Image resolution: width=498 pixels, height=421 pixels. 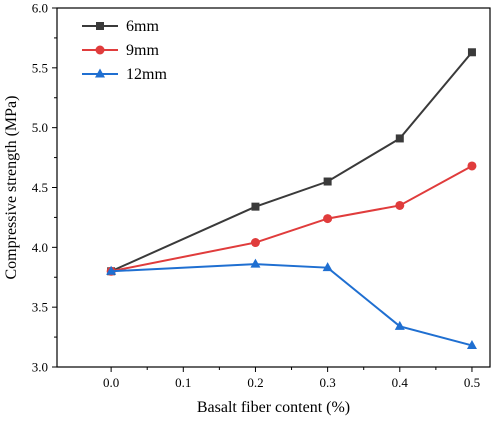 I want to click on legend-item-6mm: 6mm, so click(x=120, y=26).